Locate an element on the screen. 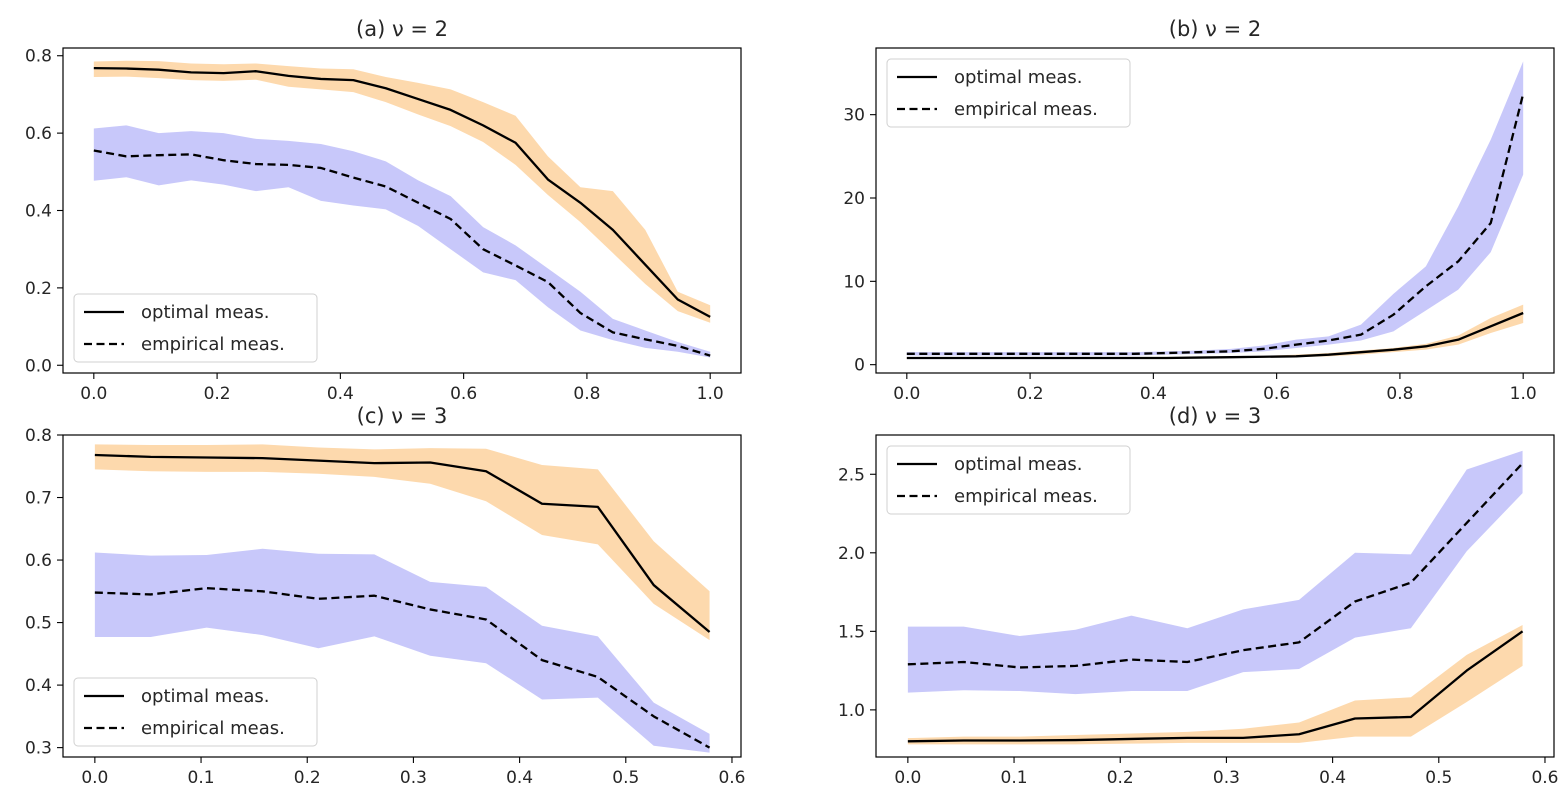 The image size is (1567, 804). y-tick-label: 2.5 is located at coordinates (851, 475).